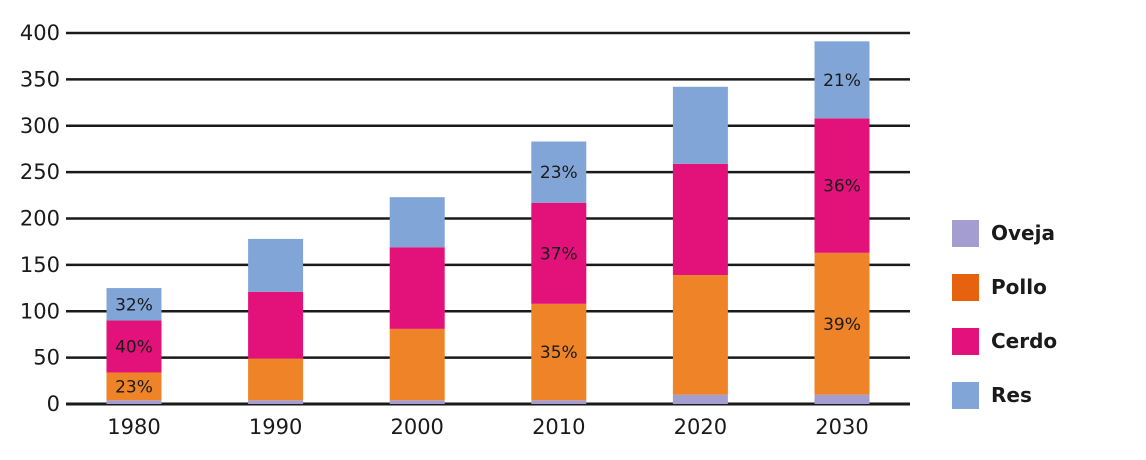 This screenshot has width=1146, height=460. What do you see at coordinates (46, 358) in the screenshot?
I see `y-tick-label: 50` at bounding box center [46, 358].